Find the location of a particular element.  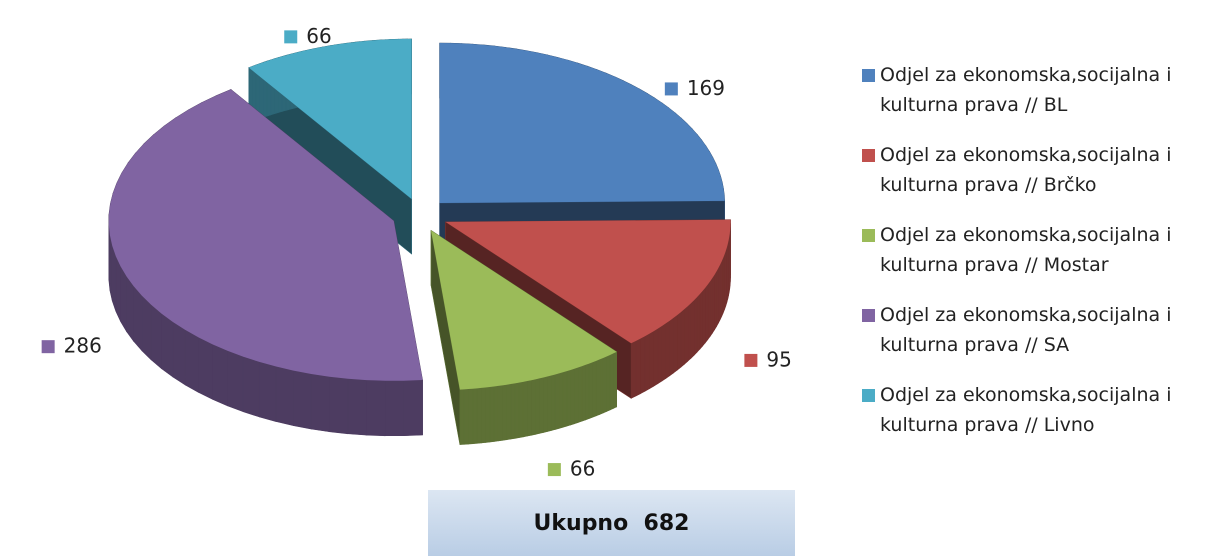

data-label: 286 is located at coordinates (83, 346).